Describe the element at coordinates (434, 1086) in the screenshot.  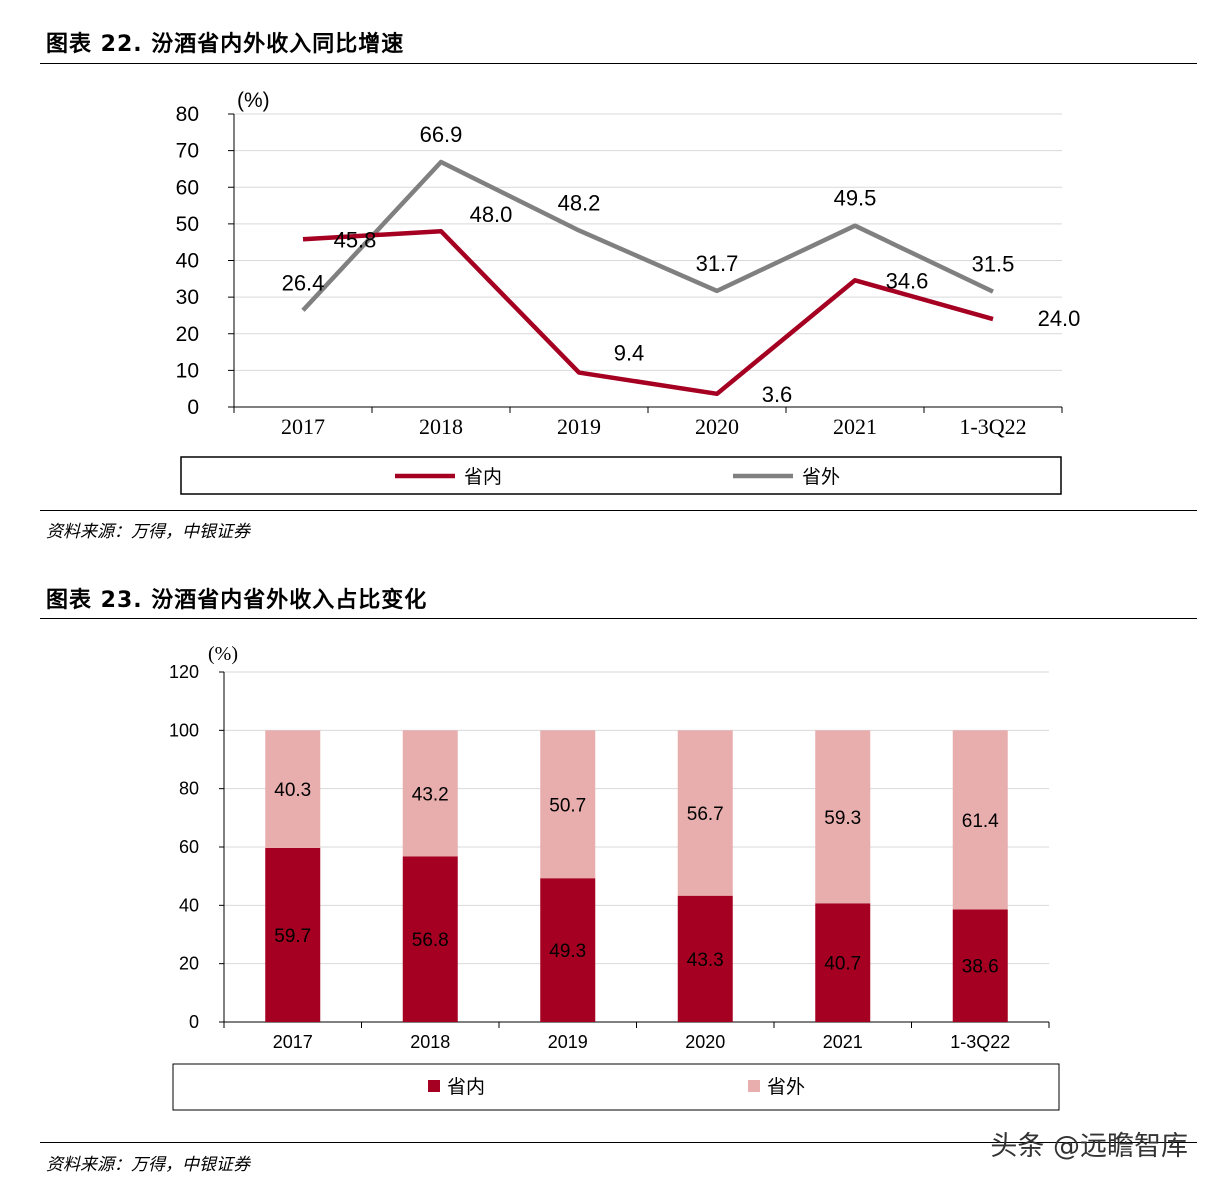
I see `legend-swatch-inner` at that location.